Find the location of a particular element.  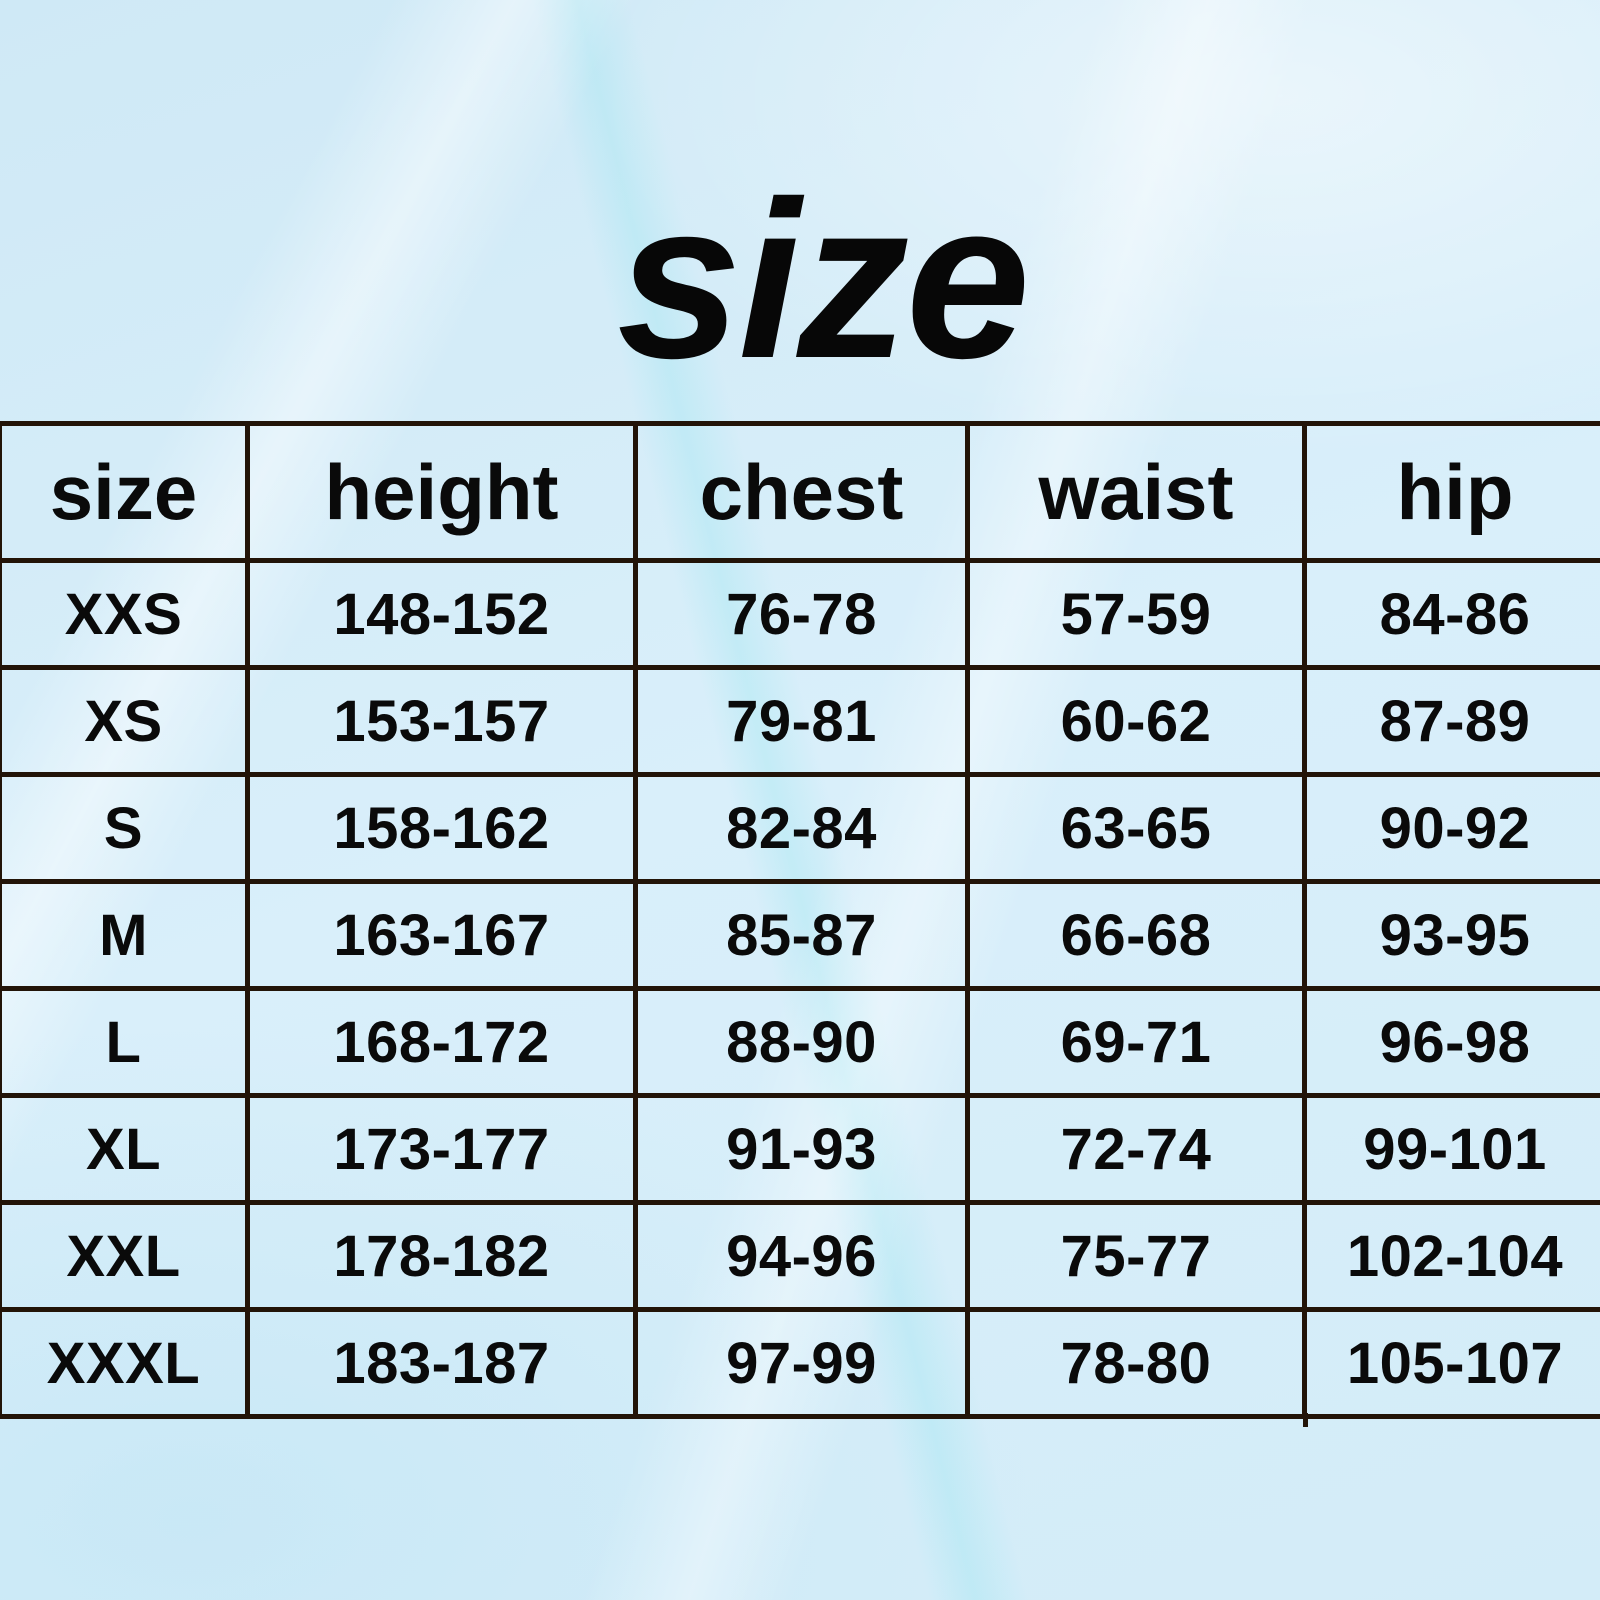

cell-height: 183-187 is located at coordinates (441, 1363).